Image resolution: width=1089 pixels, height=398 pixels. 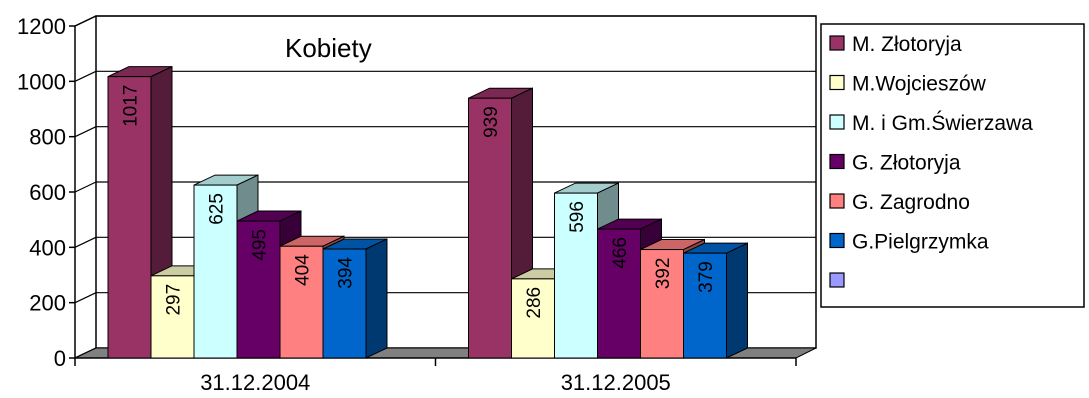 What do you see at coordinates (47, 137) in the screenshot?
I see `y-tick-label: 800` at bounding box center [47, 137].